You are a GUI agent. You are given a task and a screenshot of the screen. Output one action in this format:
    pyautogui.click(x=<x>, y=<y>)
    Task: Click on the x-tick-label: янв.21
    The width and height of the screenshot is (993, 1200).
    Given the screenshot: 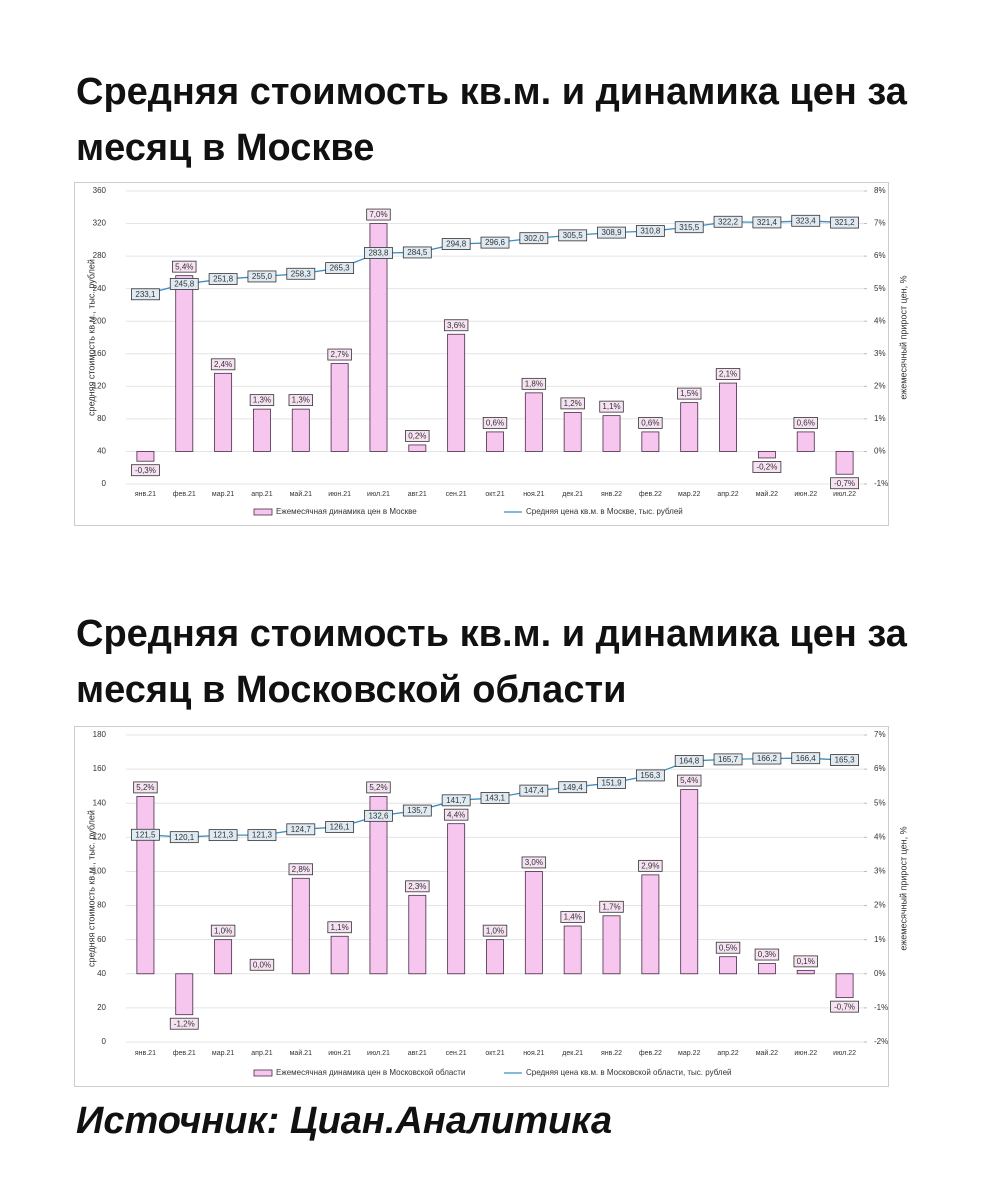 What is the action you would take?
    pyautogui.click(x=145, y=1053)
    